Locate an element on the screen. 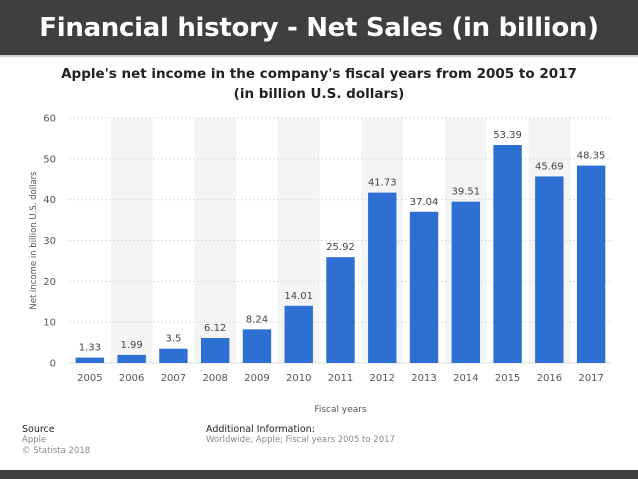 The image size is (638, 479). y-tick-label: 20 is located at coordinates (49, 282).